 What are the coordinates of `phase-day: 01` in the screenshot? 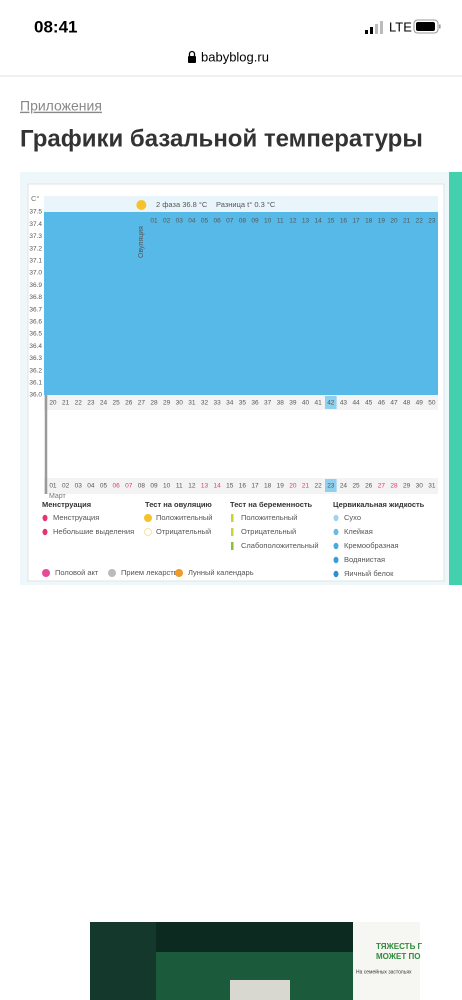 It's located at (154, 221).